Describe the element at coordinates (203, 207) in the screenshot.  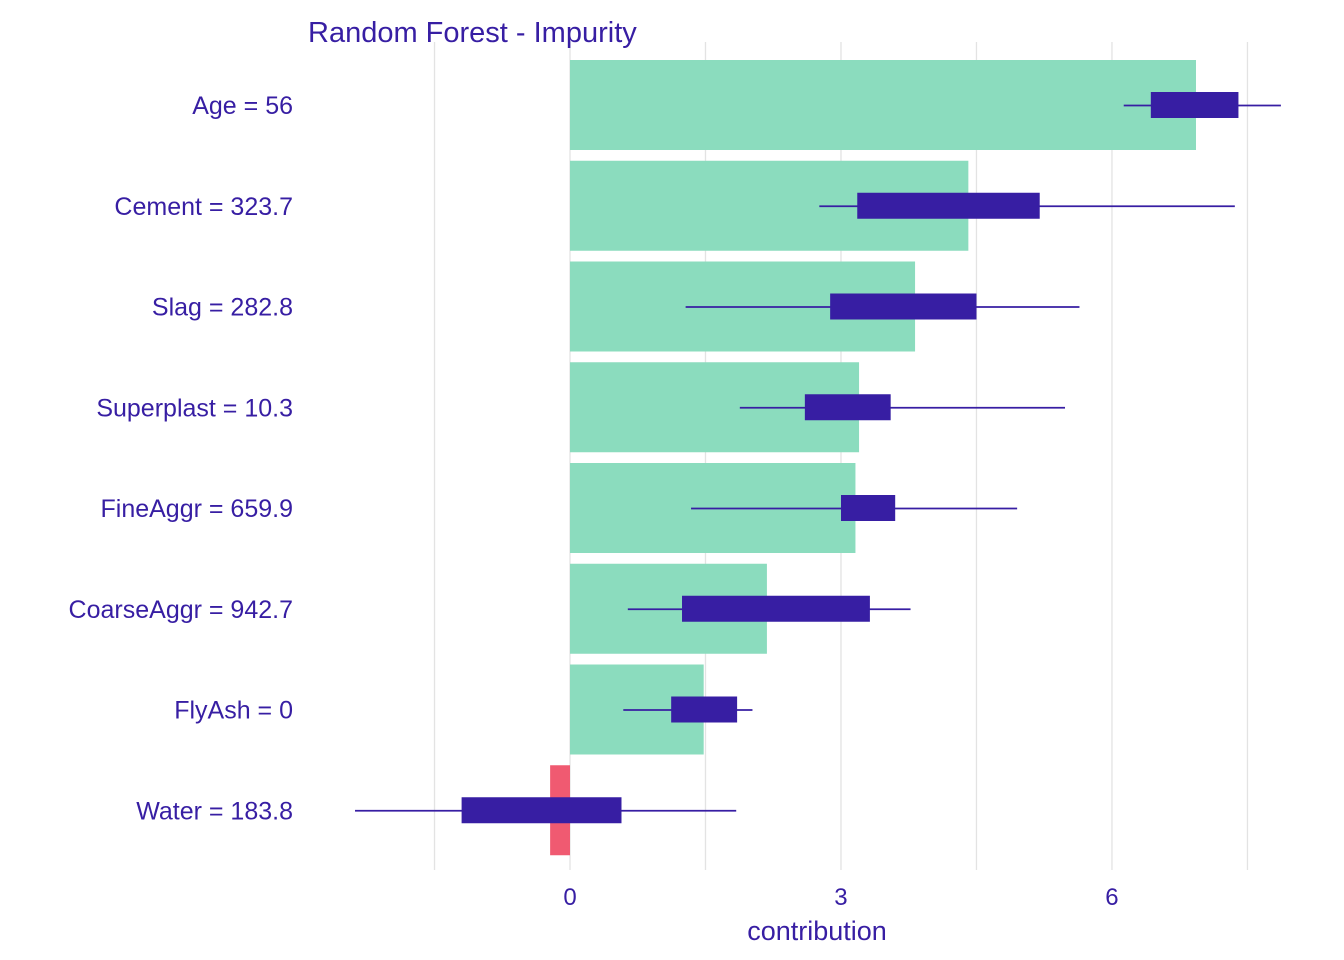
I see `category-label: Cement = 323.7` at that location.